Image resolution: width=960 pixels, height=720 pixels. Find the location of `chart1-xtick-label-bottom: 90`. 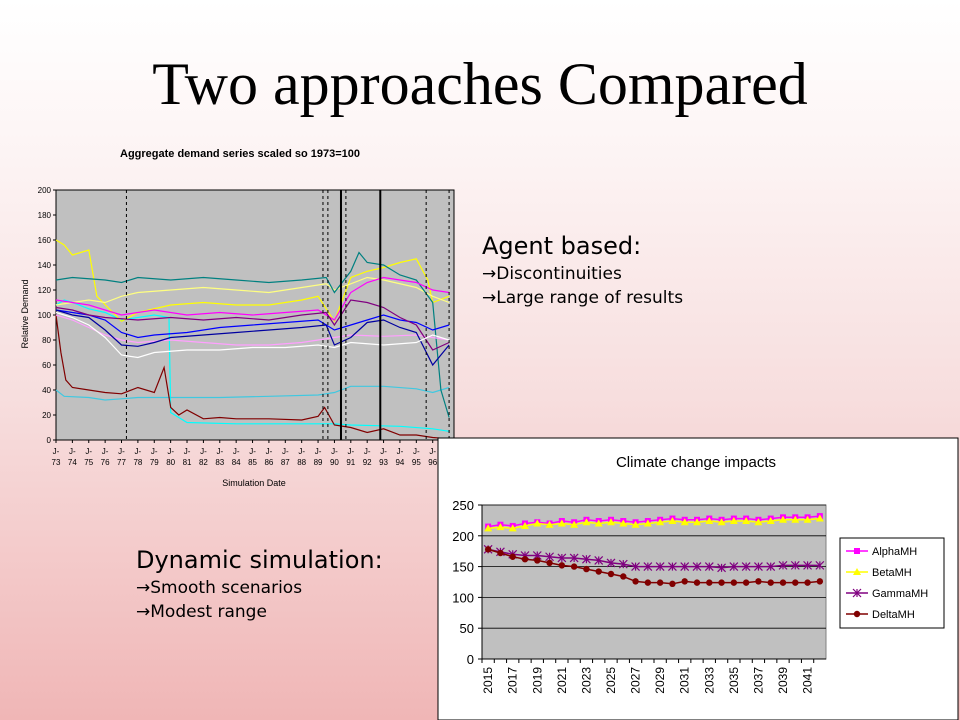

chart1-xtick-label-bottom: 90 is located at coordinates (334, 462).